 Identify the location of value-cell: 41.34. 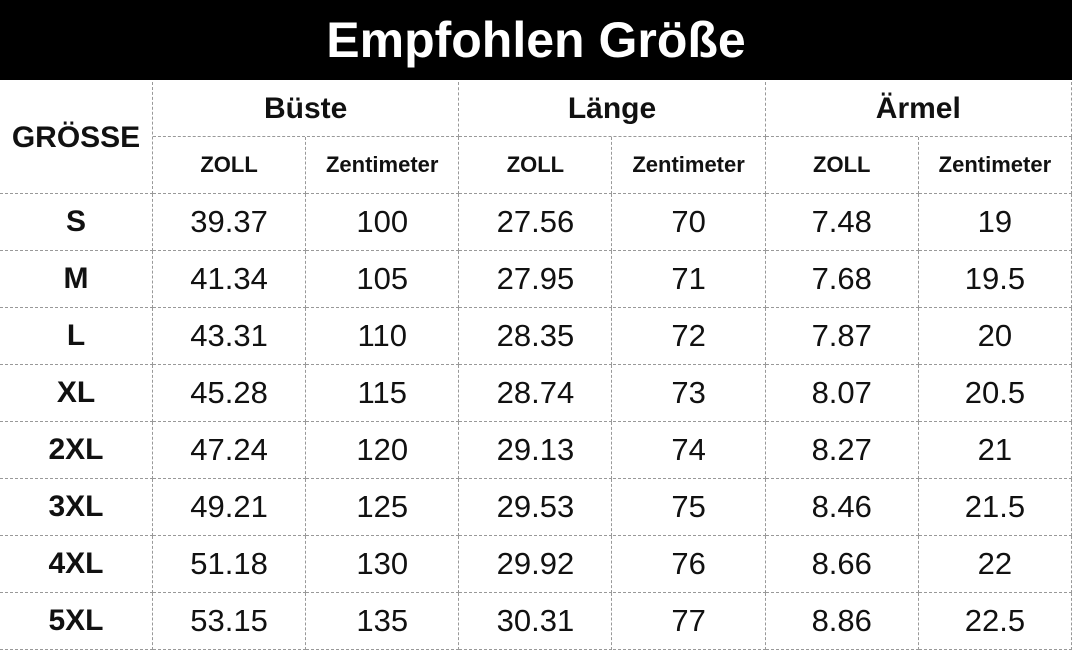
(230, 279).